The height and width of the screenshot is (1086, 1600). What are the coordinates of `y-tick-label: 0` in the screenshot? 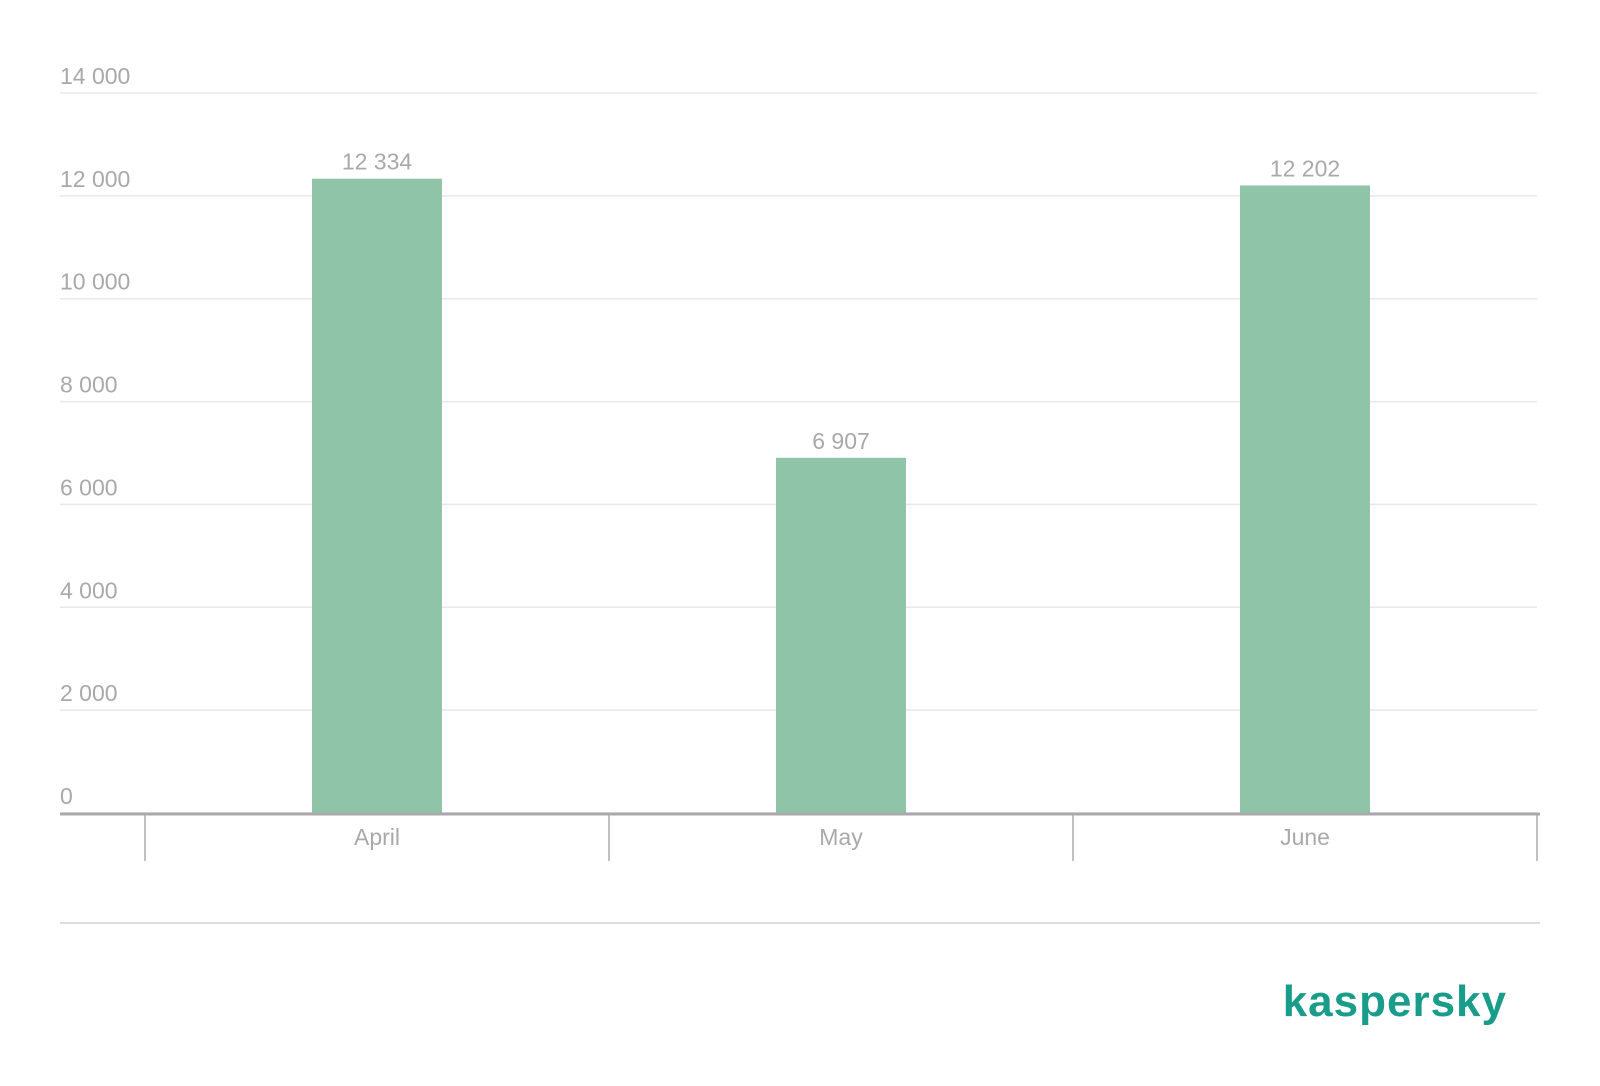 It's located at (66, 796).